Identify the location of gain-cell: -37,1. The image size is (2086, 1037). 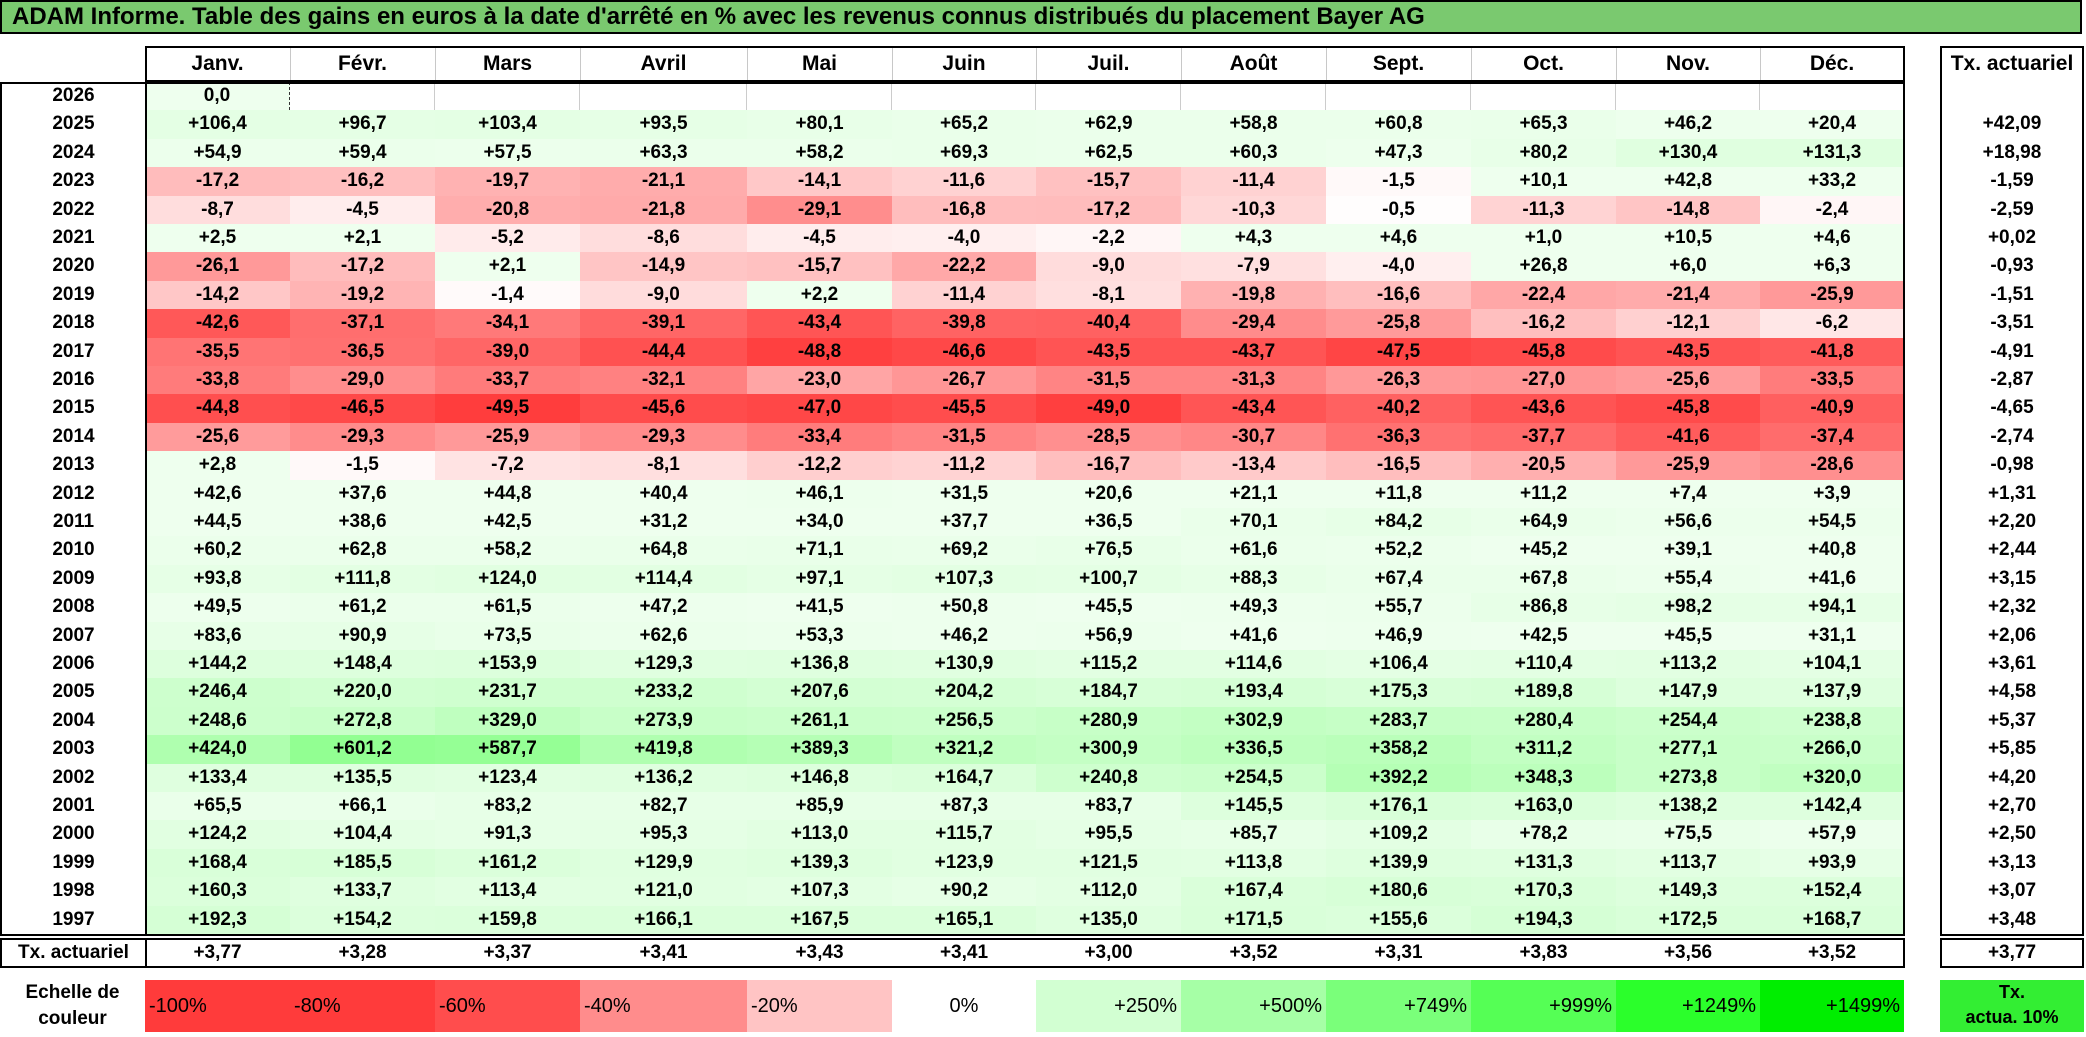
(362, 323).